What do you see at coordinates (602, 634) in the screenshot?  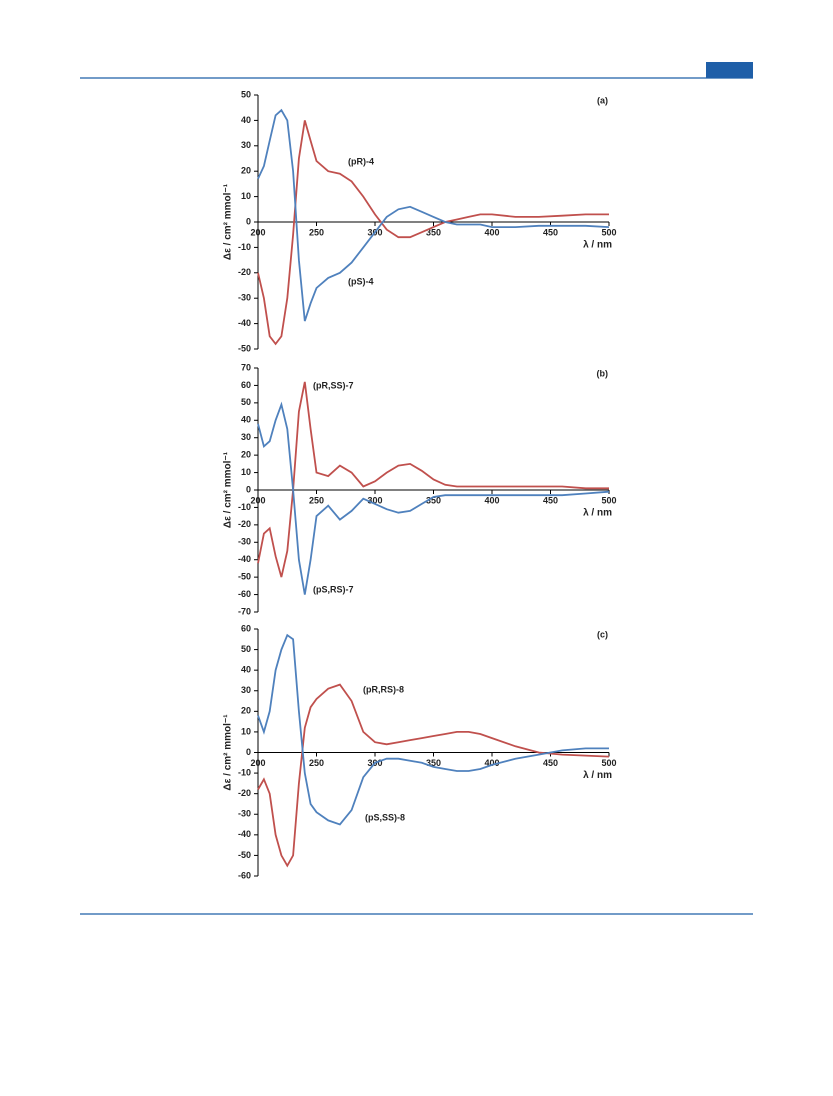 I see `panel-label: (c)` at bounding box center [602, 634].